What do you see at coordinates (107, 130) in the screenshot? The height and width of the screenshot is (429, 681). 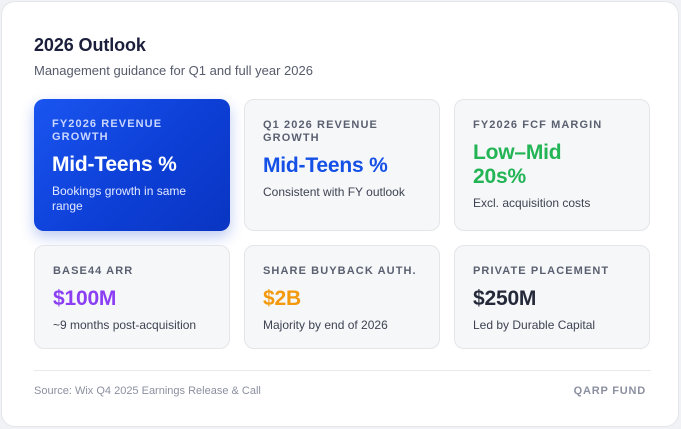 I see `metric-label: FY2026 Revenue Growth` at bounding box center [107, 130].